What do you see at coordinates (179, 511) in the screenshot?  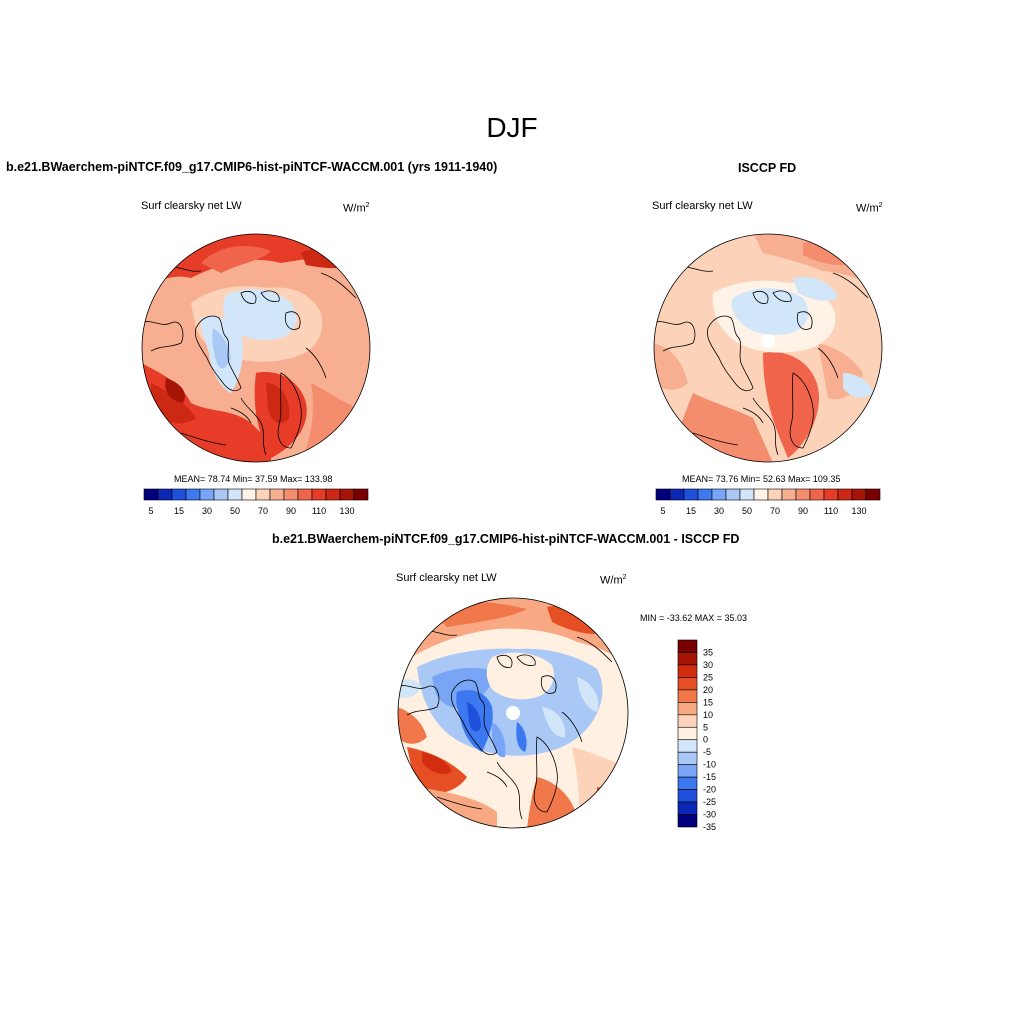 I see `model-colorbar-tick-label: 15` at bounding box center [179, 511].